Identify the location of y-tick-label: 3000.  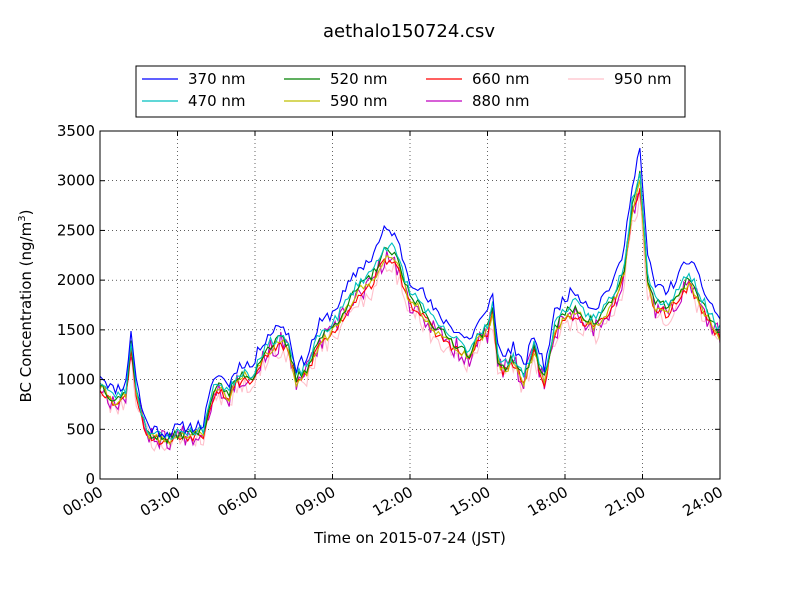
(76, 181).